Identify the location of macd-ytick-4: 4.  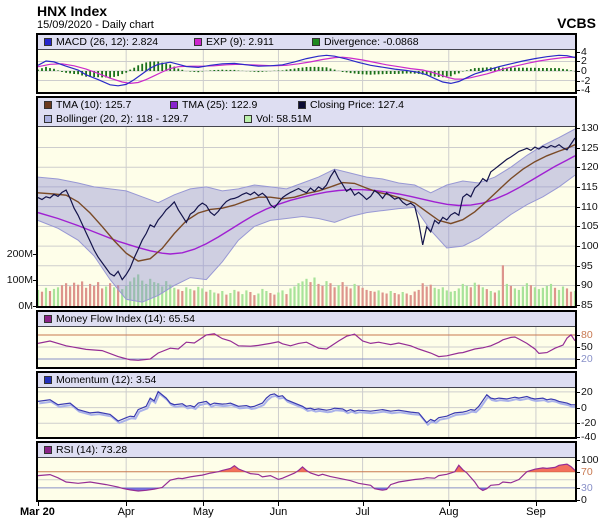
(584, 51).